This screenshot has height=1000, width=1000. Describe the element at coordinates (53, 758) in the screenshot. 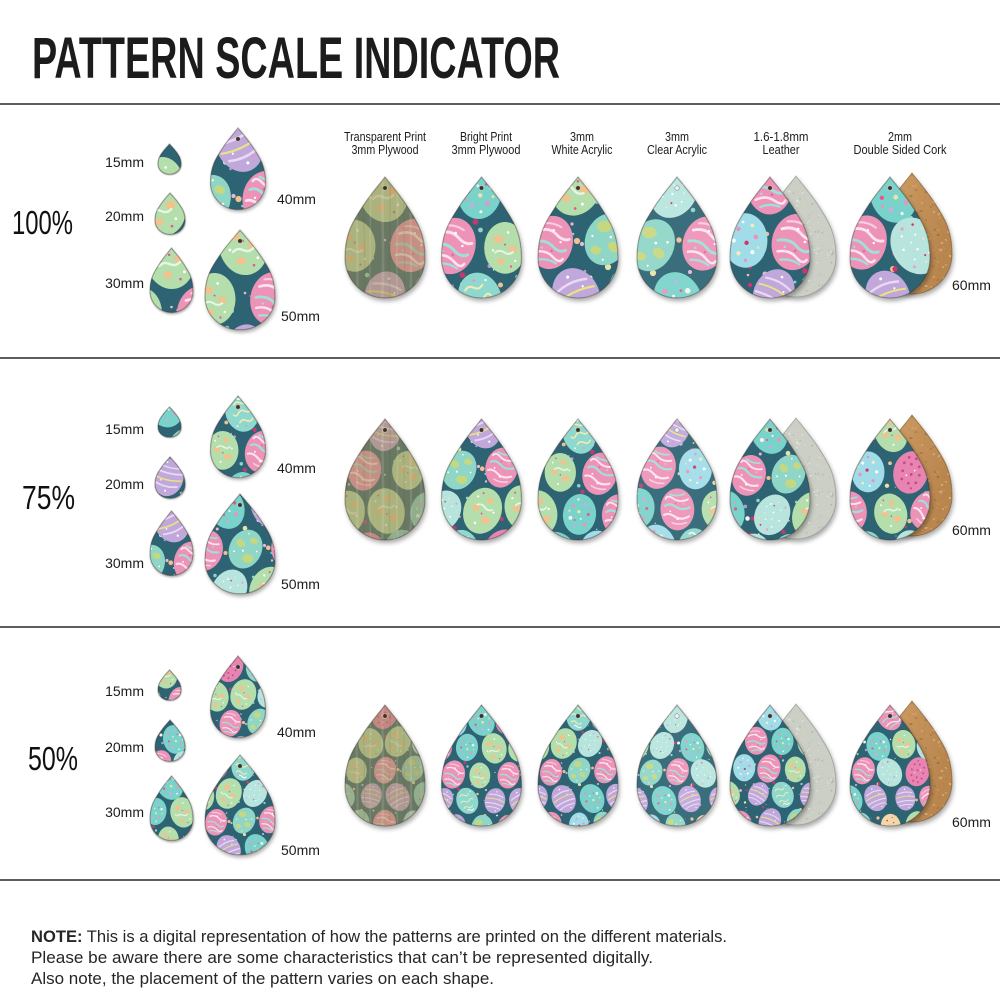

I see `svg-text: 50%` at that location.